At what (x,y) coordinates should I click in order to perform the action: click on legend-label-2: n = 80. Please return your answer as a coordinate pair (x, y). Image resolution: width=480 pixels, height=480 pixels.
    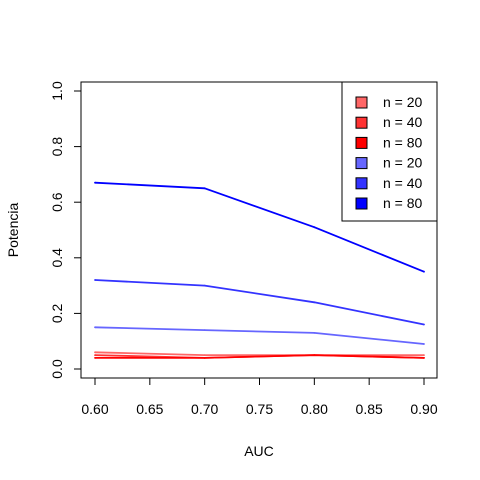
    Looking at the image, I should click on (403, 142).